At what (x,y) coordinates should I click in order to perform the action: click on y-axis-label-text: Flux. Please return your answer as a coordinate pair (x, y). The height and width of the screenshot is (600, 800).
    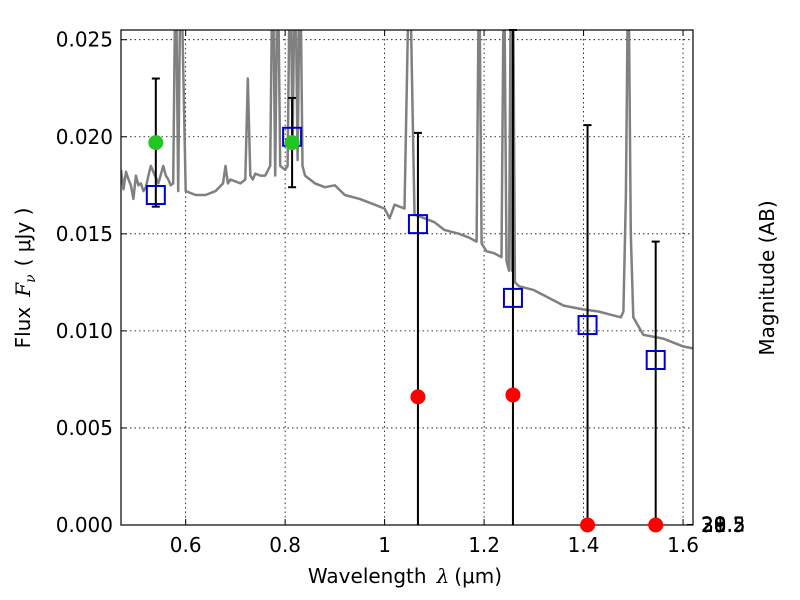
    Looking at the image, I should click on (23, 328).